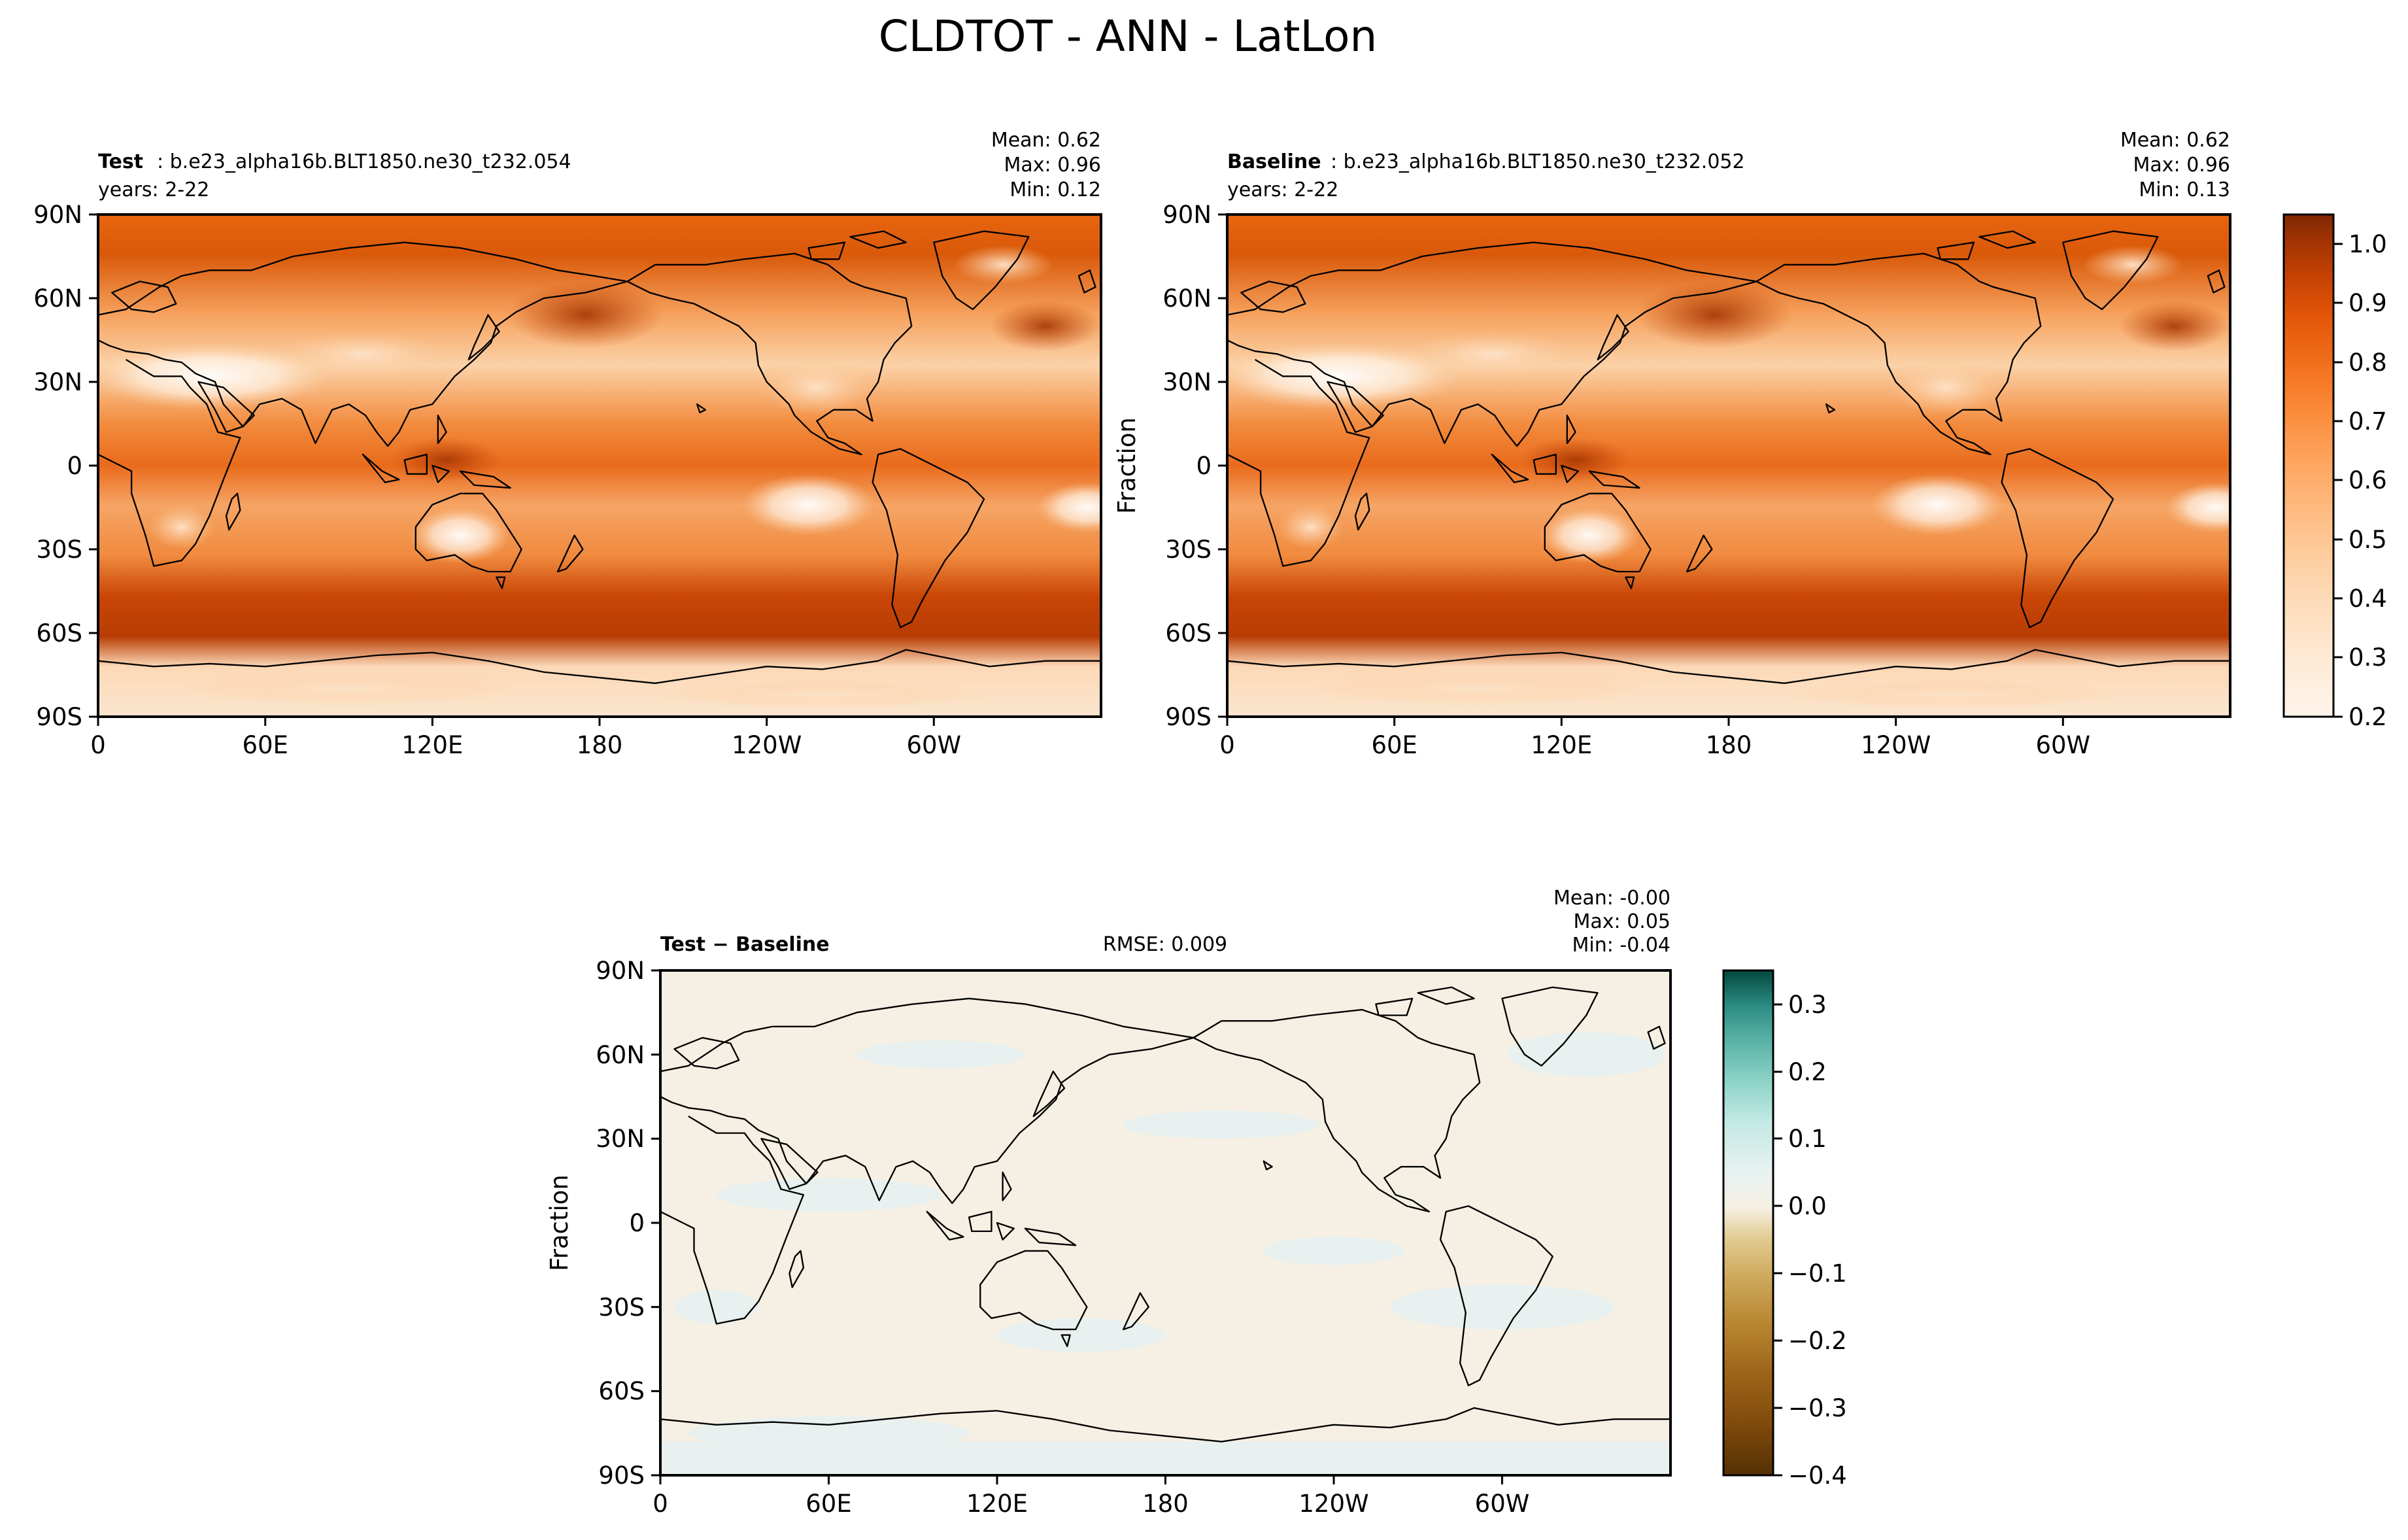  What do you see at coordinates (1807, 1005) in the screenshot?
I see `colorbar-diff-label-0: 0.3` at bounding box center [1807, 1005].